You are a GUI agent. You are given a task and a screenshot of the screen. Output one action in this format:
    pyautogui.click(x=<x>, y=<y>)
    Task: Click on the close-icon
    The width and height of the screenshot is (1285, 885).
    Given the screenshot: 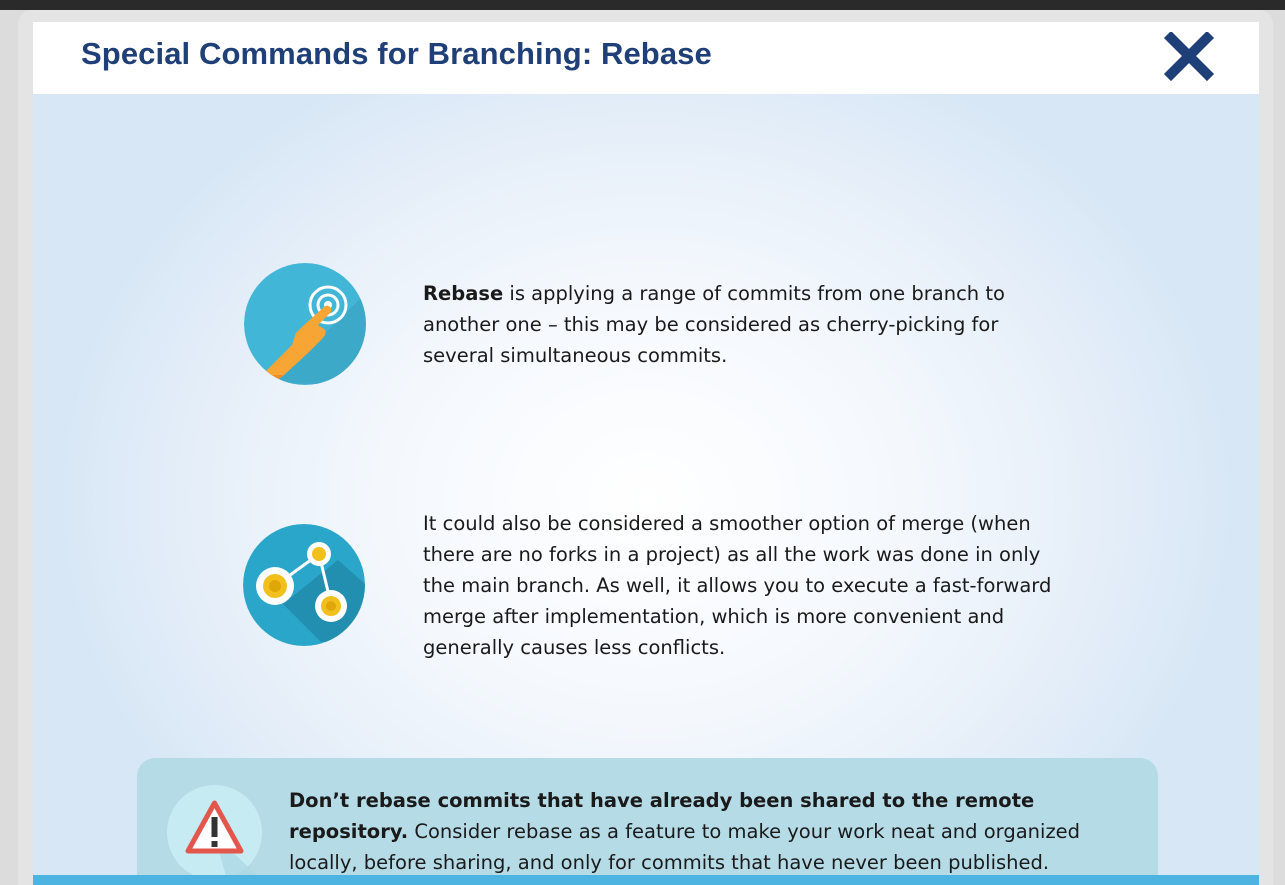 What is the action you would take?
    pyautogui.click(x=1189, y=56)
    